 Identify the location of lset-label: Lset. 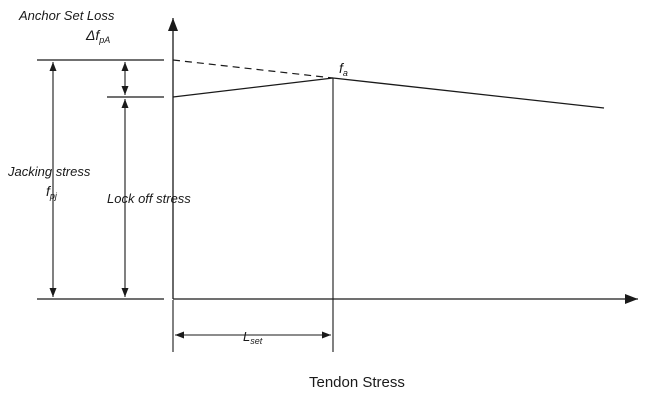
(253, 337).